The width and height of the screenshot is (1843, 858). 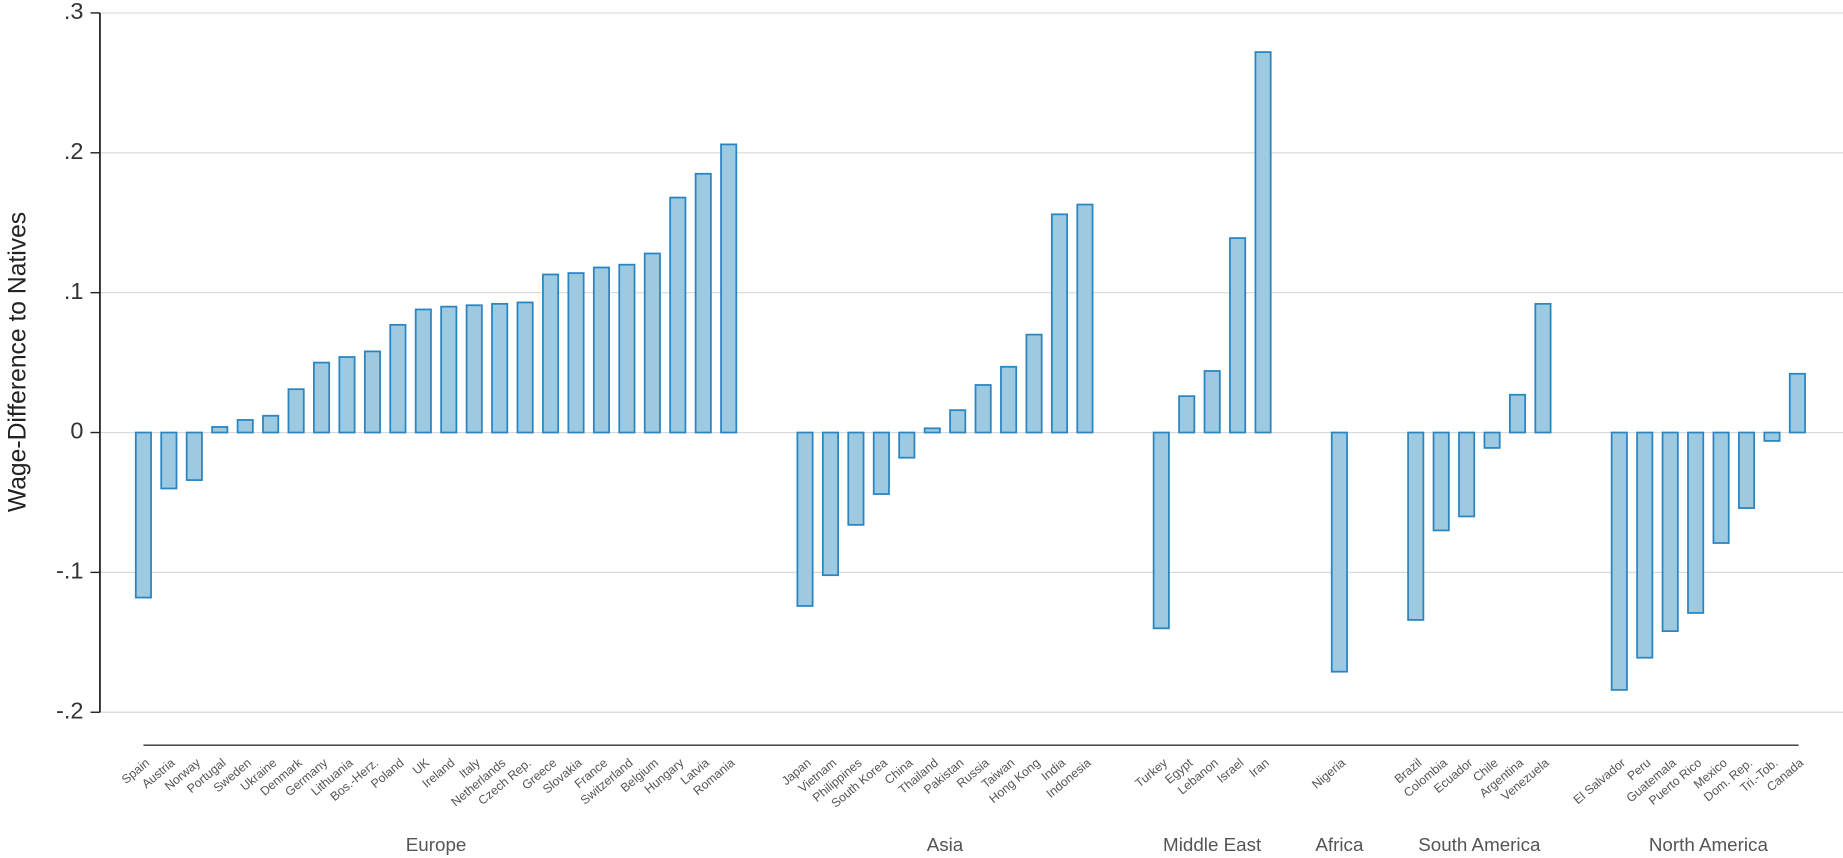 I want to click on x-tick-label: El Salvador, so click(x=1599, y=781).